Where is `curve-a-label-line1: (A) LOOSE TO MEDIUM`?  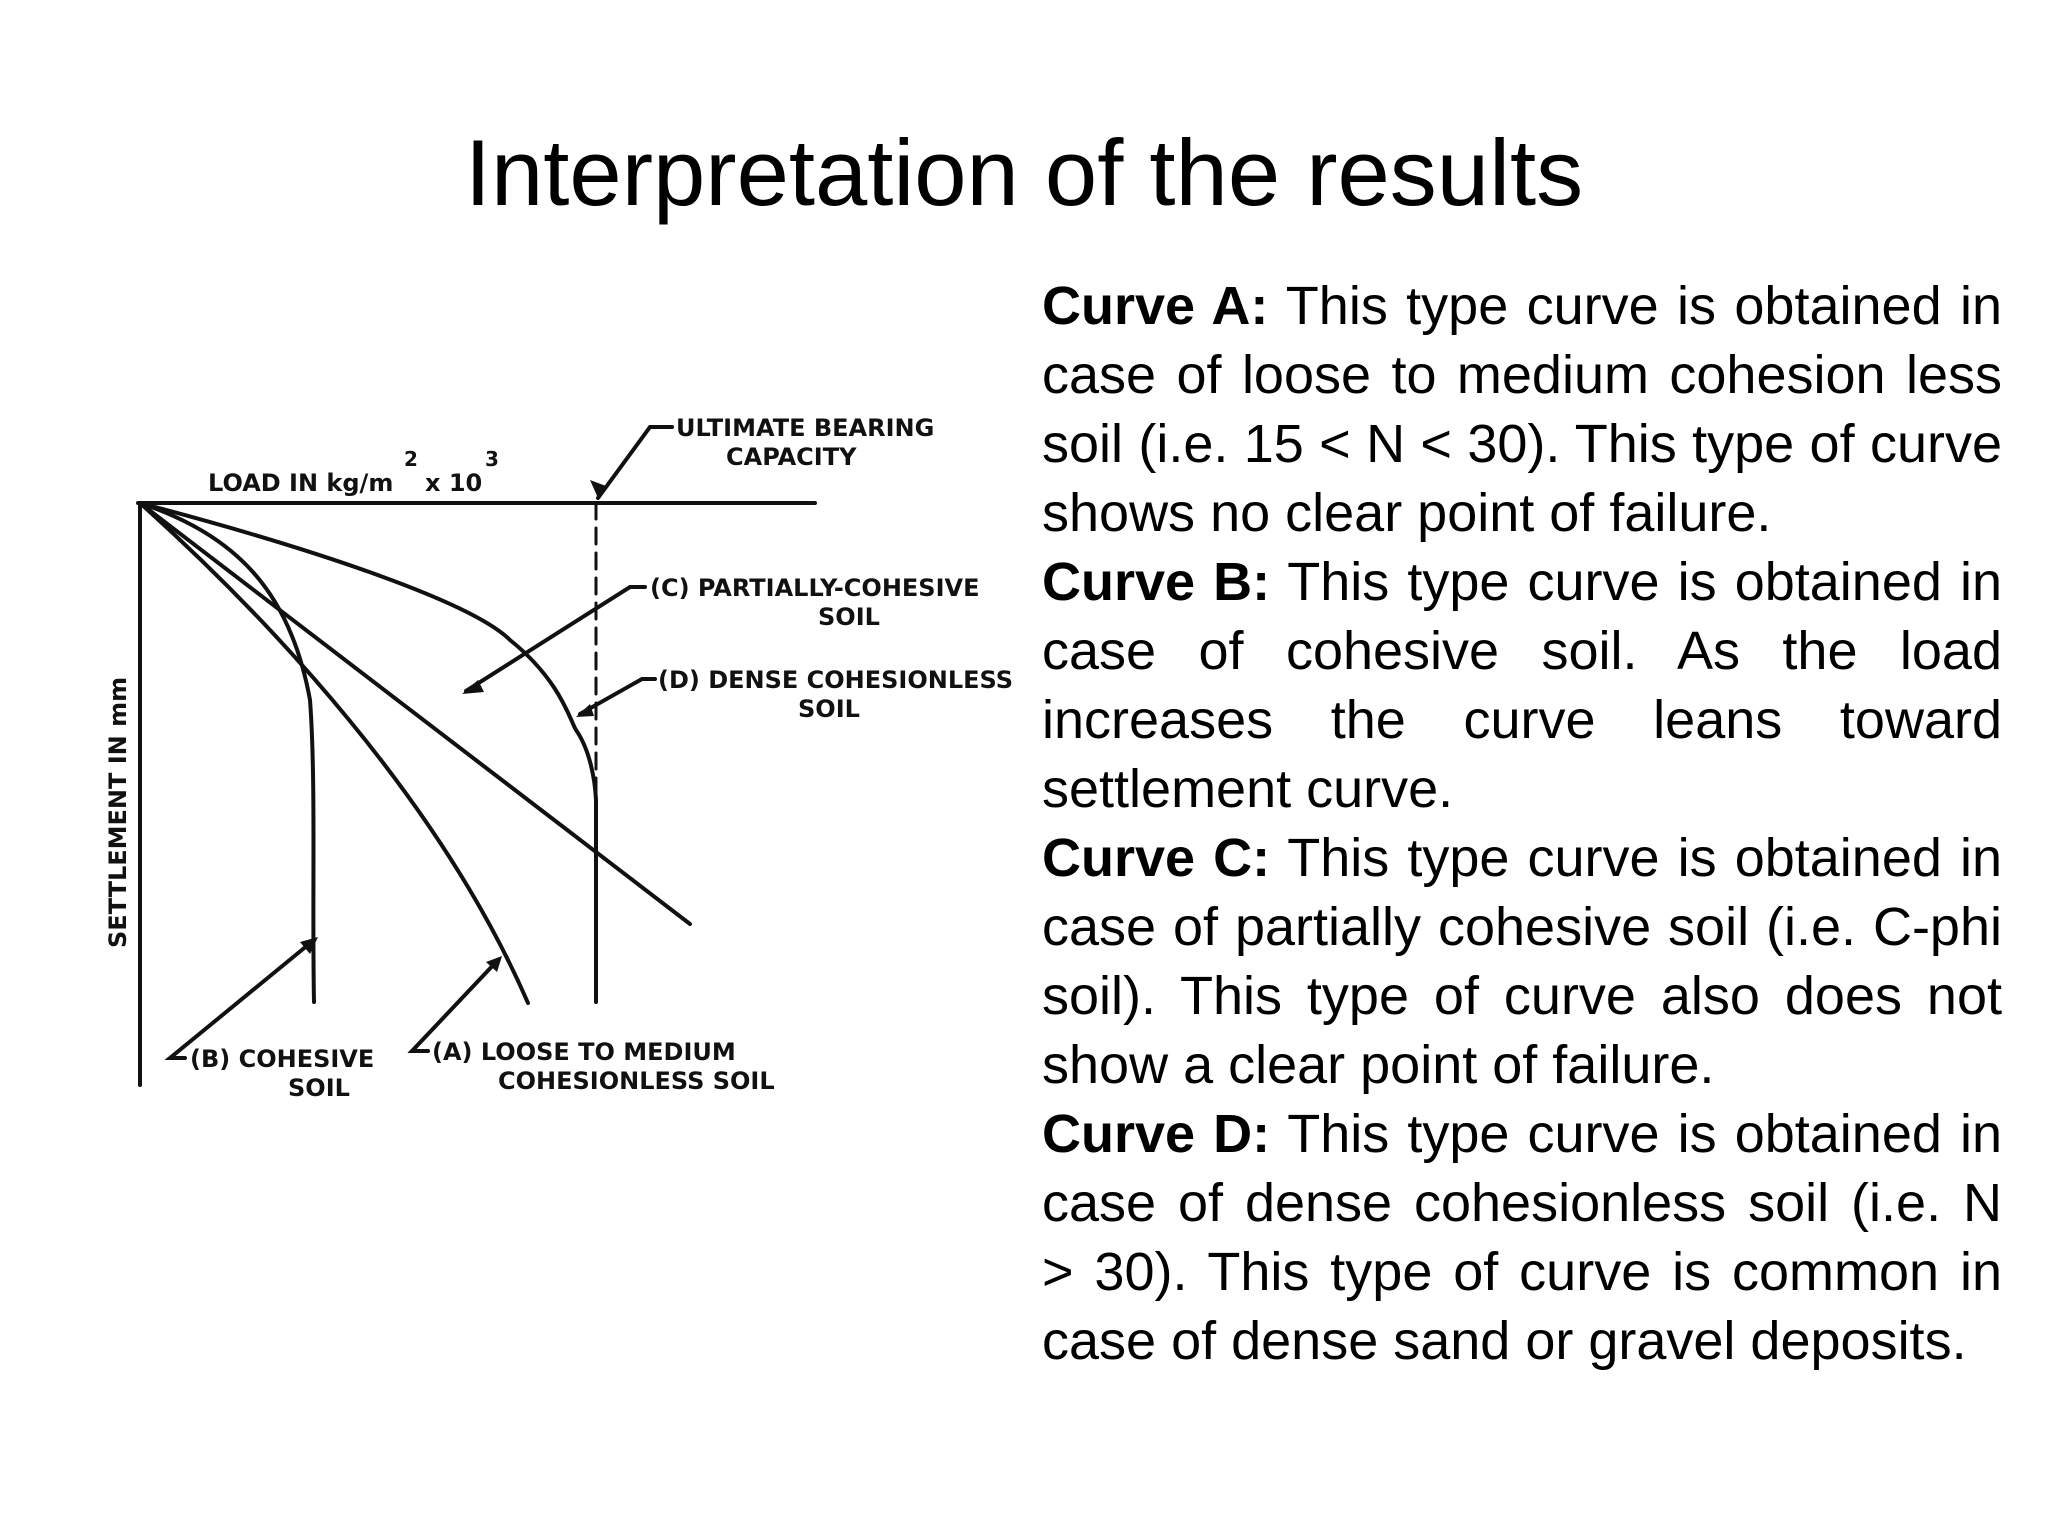
curve-a-label-line1: (A) LOOSE TO MEDIUM is located at coordinates (584, 1052).